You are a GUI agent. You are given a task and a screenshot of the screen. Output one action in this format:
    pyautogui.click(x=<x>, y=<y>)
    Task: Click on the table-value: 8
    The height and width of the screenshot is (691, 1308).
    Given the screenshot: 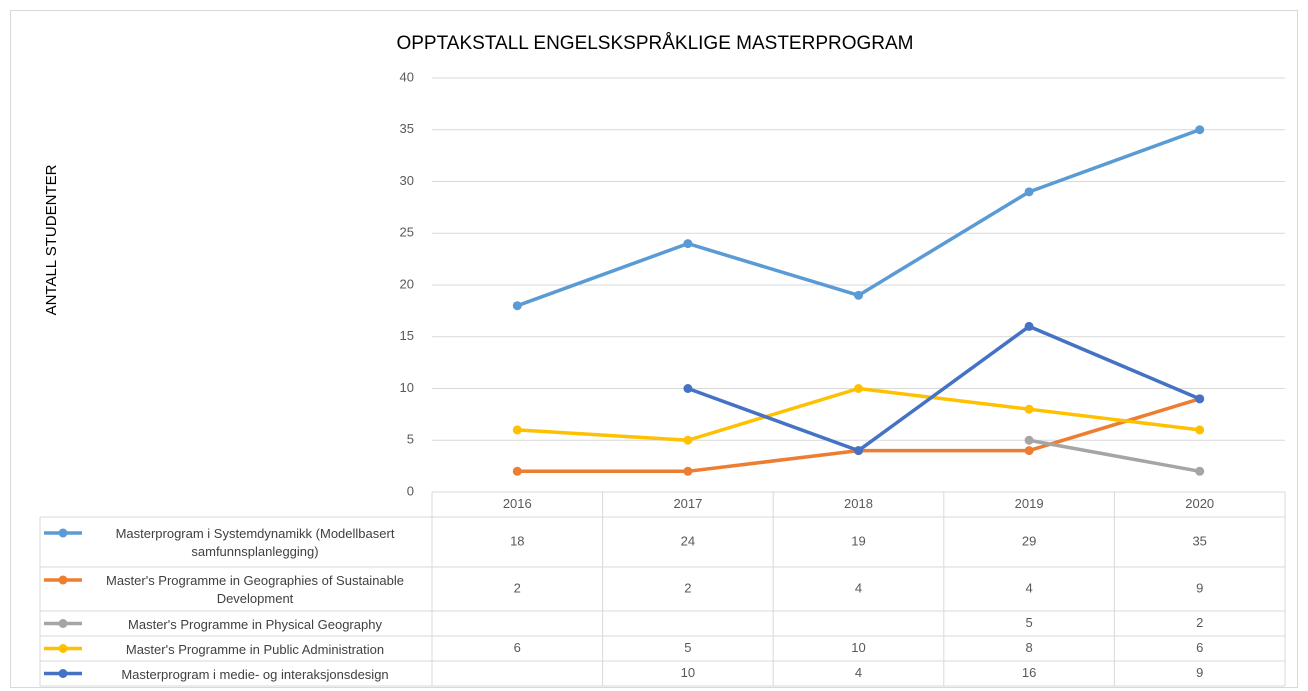 What is the action you would take?
    pyautogui.click(x=1028, y=647)
    